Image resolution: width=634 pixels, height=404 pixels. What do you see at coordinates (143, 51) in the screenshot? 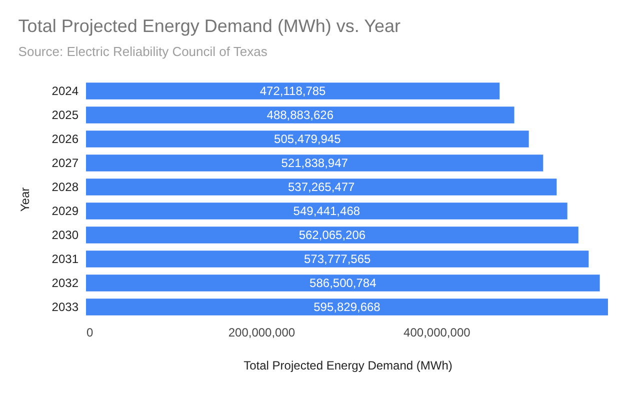
I see `chart-subtitle: Source: Electric Reliability Council of Texas` at bounding box center [143, 51].